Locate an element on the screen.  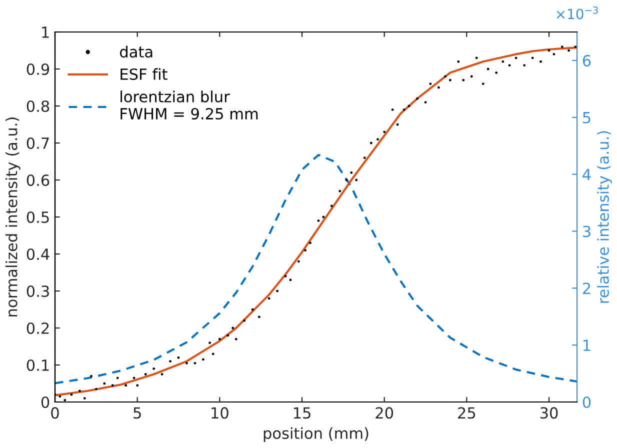
y-tick-label: 0.2 is located at coordinates (37, 328).